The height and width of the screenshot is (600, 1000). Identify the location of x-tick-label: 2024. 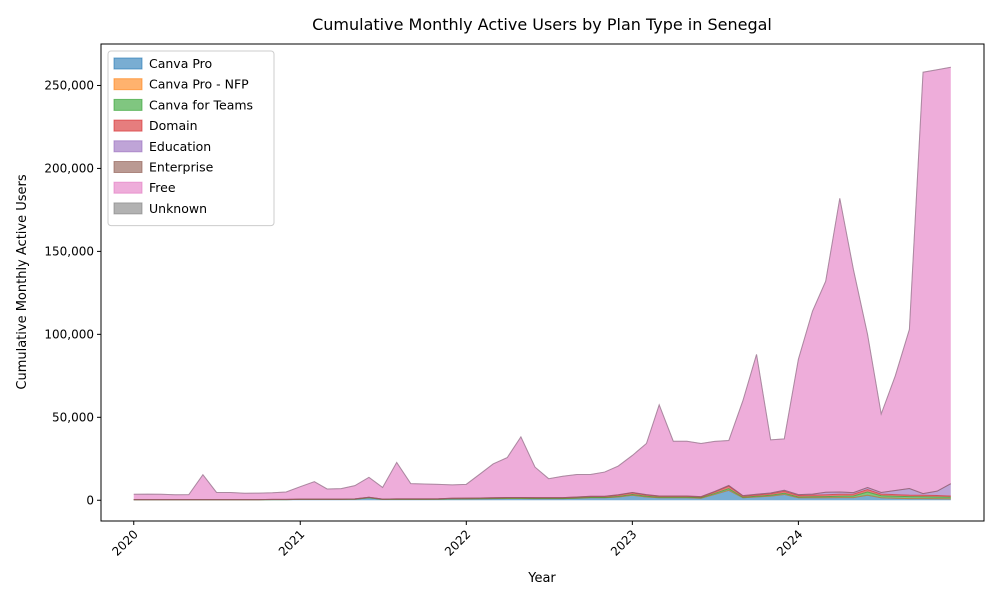
(789, 542).